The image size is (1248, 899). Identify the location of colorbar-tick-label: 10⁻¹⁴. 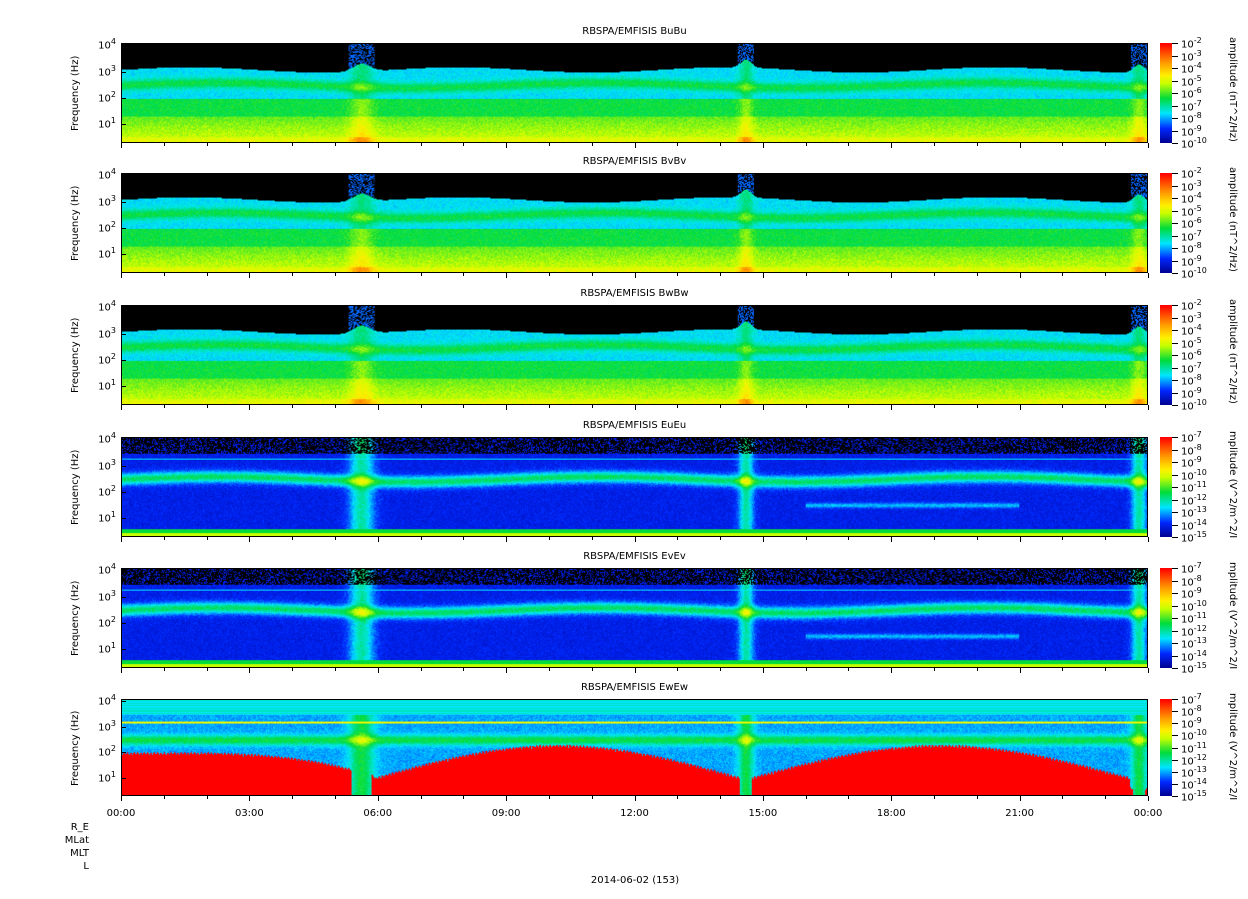
(1194, 655).